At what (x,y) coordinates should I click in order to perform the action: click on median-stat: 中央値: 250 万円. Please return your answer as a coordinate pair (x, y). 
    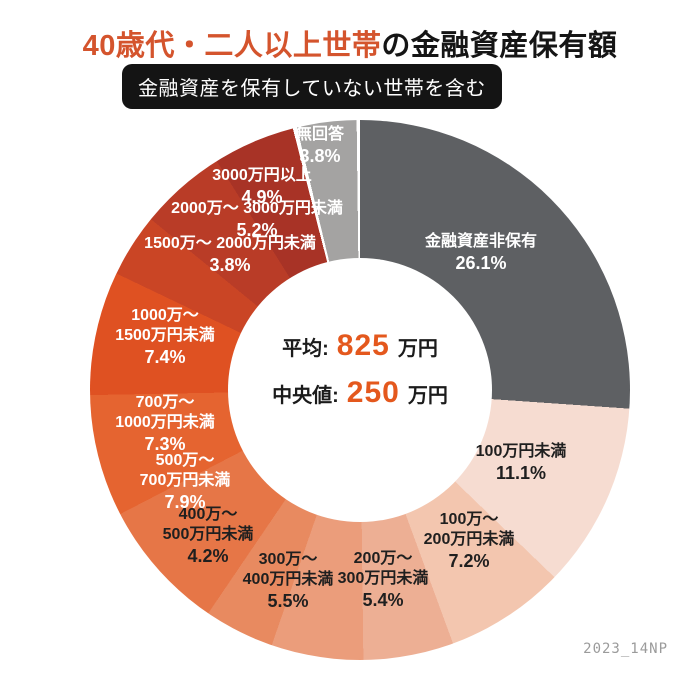
    Looking at the image, I should click on (360, 393).